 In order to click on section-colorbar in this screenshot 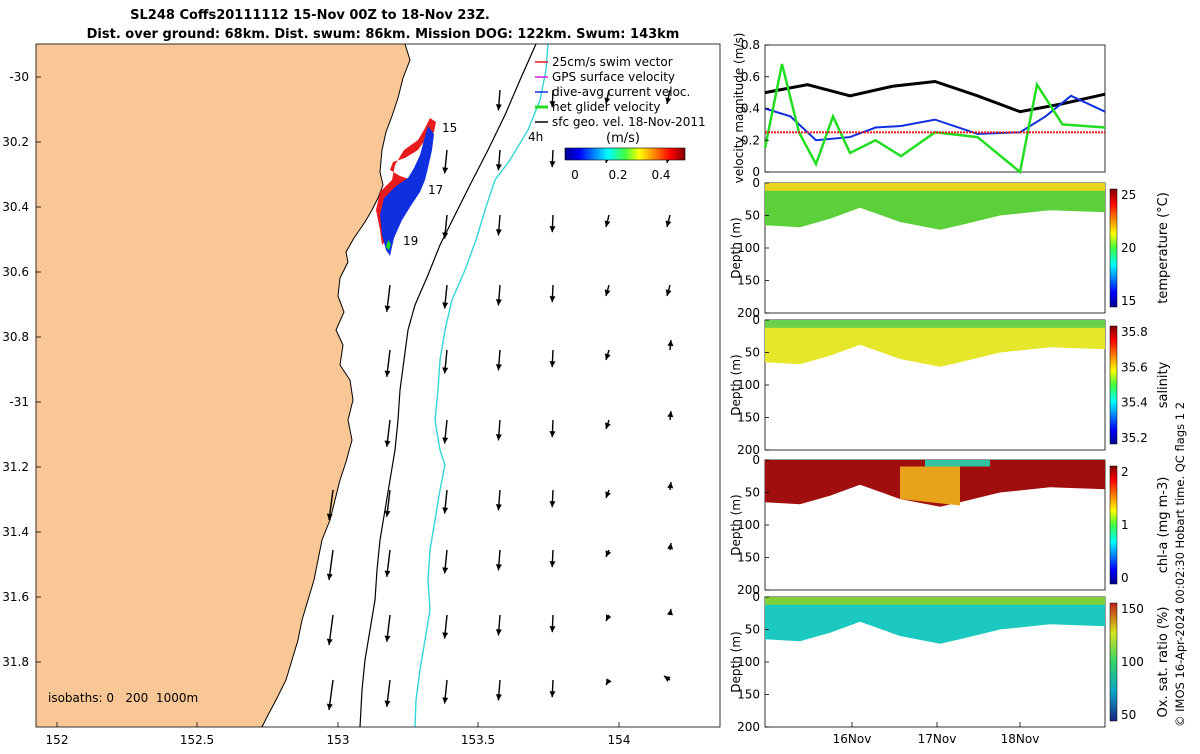, I will do `click(1113, 525)`.